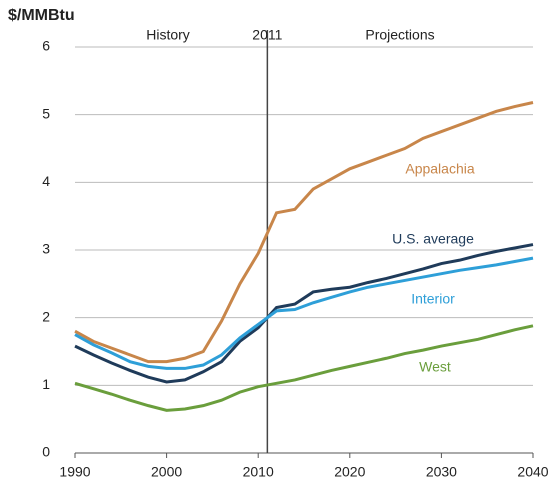 The width and height of the screenshot is (557, 491). Describe the element at coordinates (46, 113) in the screenshot. I see `y-tick-label: 5` at that location.